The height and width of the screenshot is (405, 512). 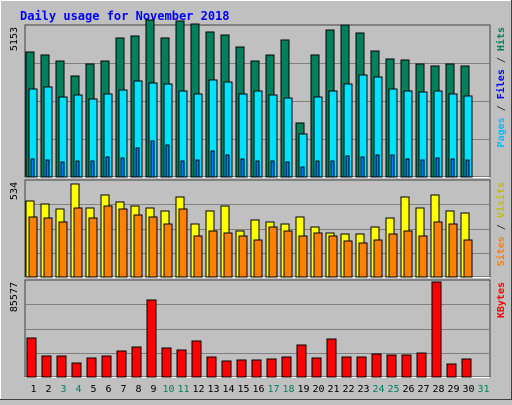 I want to click on x-label-10: 10, so click(x=168, y=389).